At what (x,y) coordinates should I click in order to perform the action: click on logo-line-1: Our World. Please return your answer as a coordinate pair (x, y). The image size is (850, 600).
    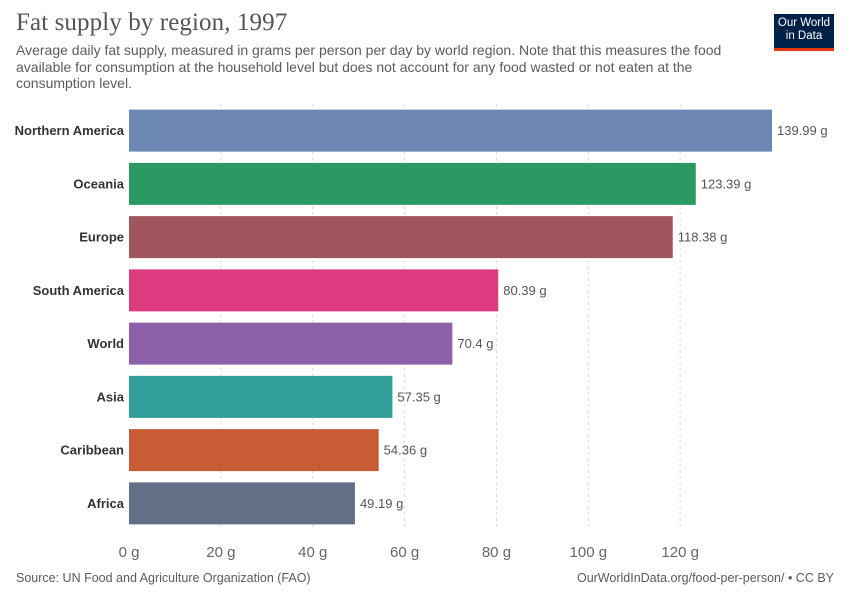
    Looking at the image, I should click on (804, 23).